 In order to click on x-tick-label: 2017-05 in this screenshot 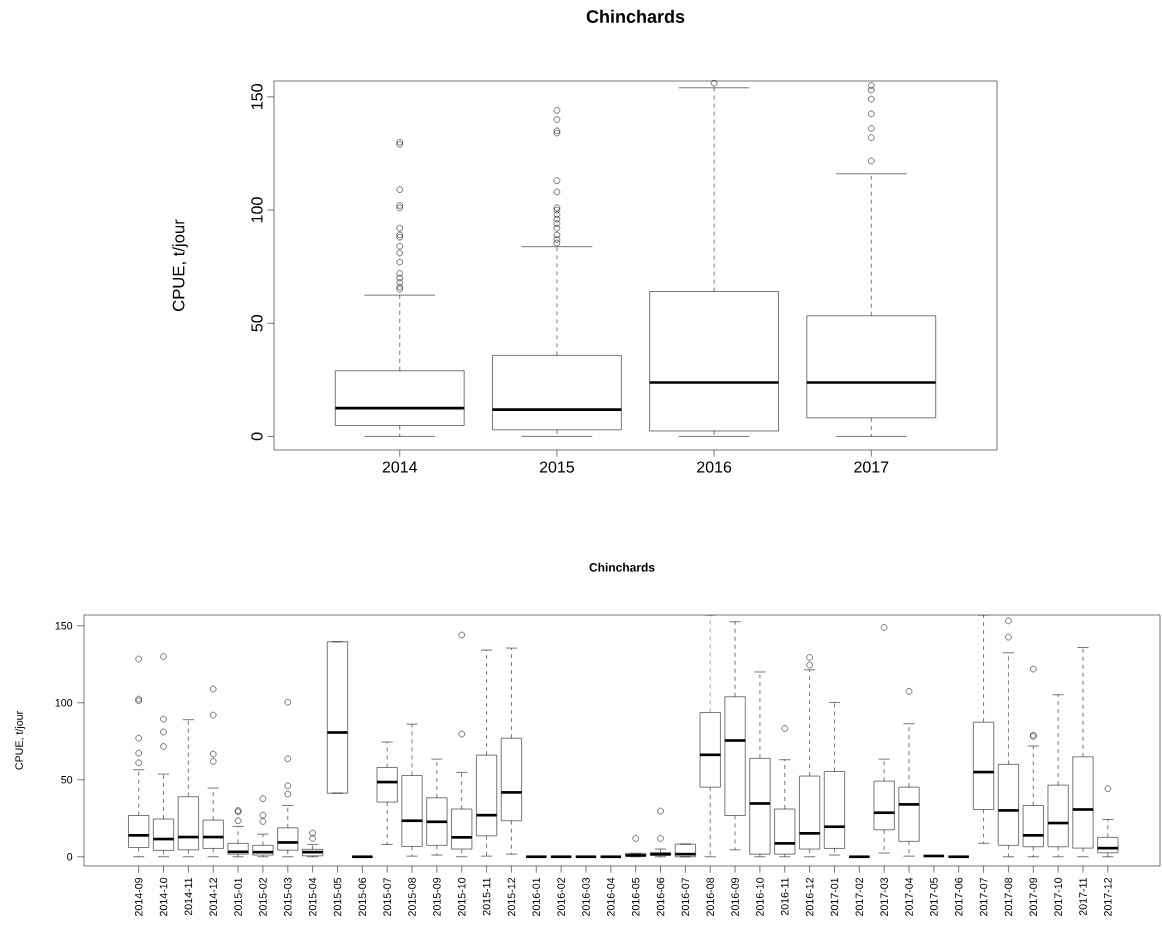, I will do `click(934, 896)`.